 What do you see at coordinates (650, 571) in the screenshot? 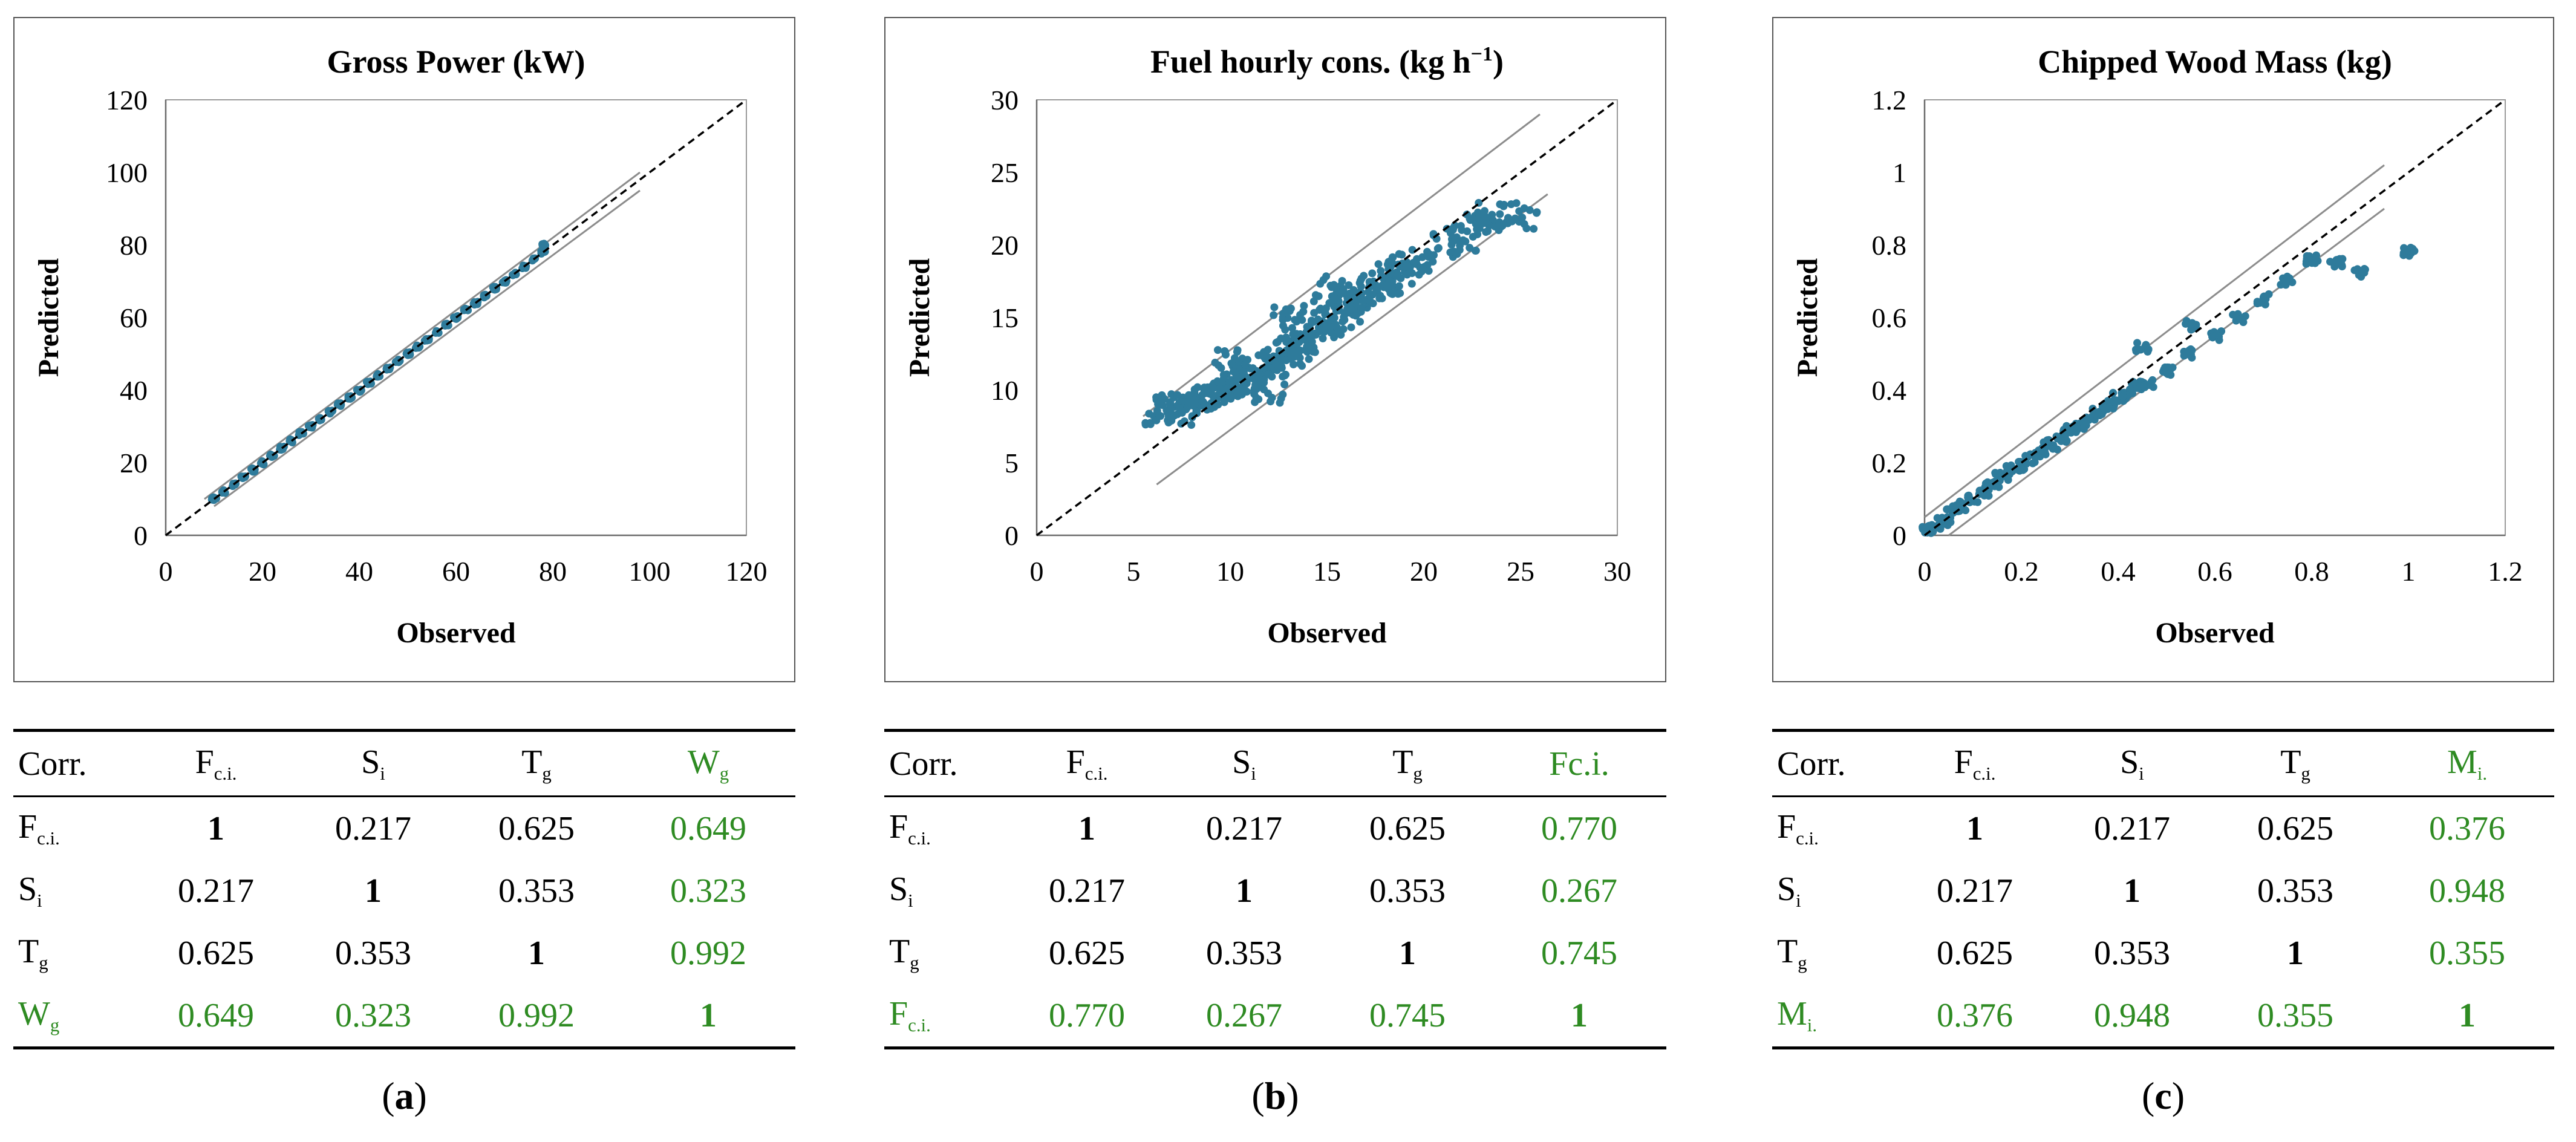
I see `x-tick-label: 100` at bounding box center [650, 571].